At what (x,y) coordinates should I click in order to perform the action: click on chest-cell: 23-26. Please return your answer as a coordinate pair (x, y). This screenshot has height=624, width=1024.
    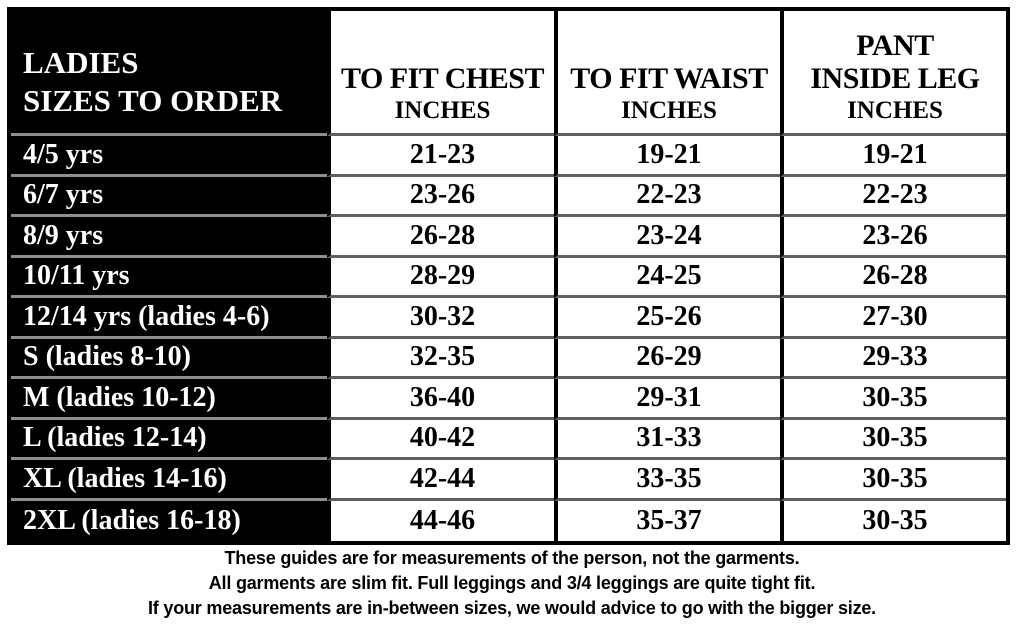
    Looking at the image, I should click on (440, 196).